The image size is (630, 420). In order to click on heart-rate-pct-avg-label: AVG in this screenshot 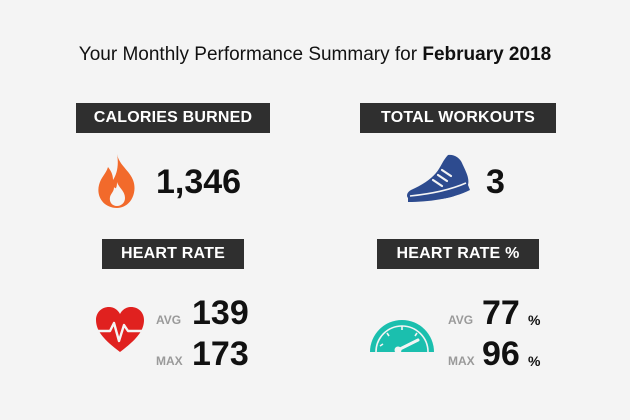, I will do `click(461, 320)`.